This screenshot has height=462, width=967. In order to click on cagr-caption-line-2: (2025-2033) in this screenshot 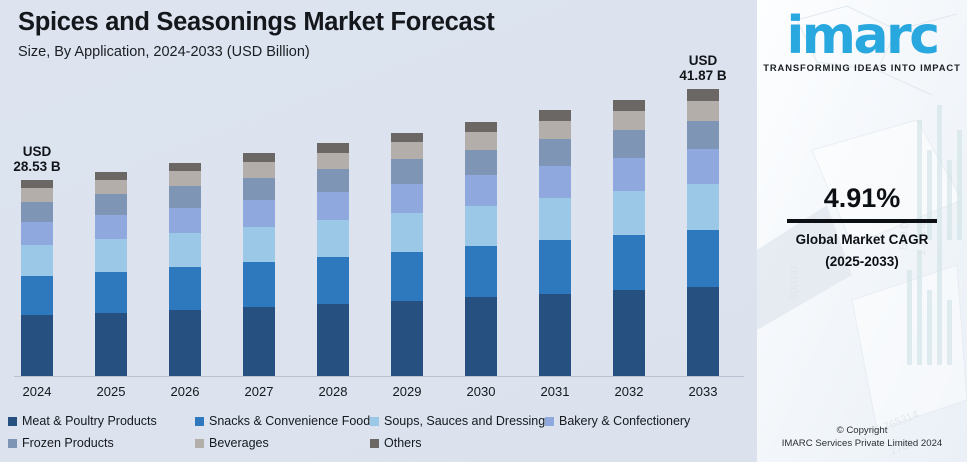, I will do `click(862, 261)`.